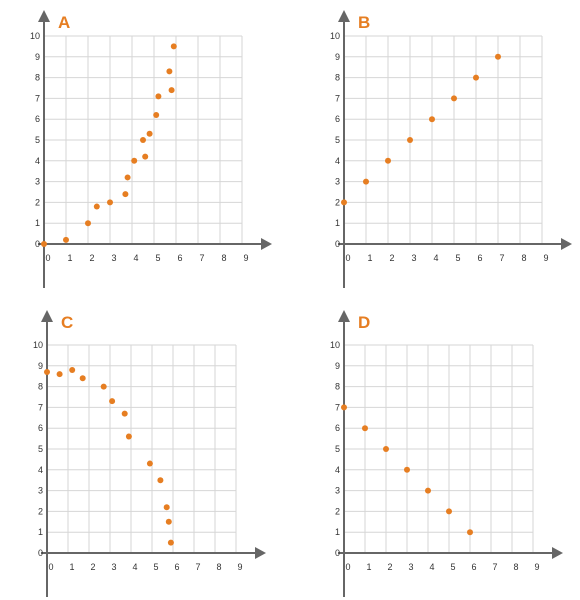 The width and height of the screenshot is (580, 600). I want to click on x-tick-label: 5, so click(457, 258).